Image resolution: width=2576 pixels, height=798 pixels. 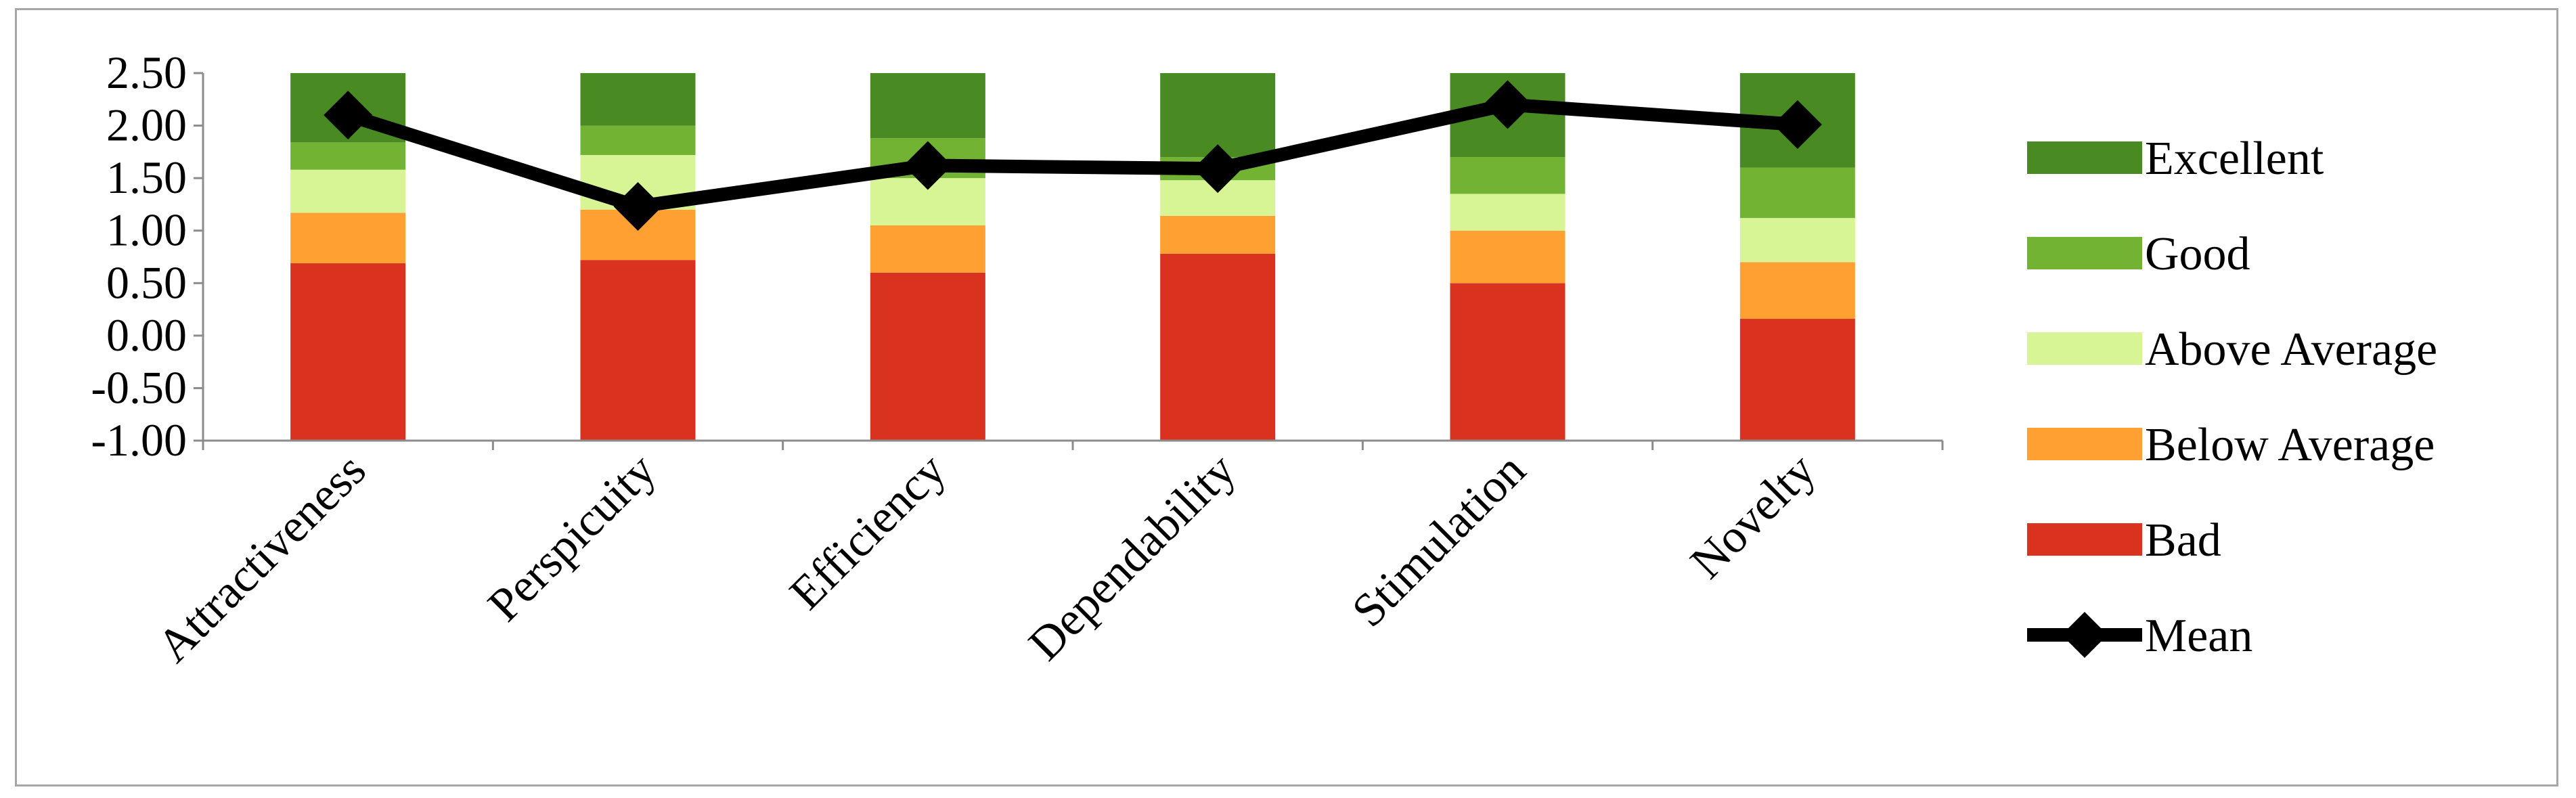 I want to click on bar-below-average-dependability, so click(x=1218, y=235).